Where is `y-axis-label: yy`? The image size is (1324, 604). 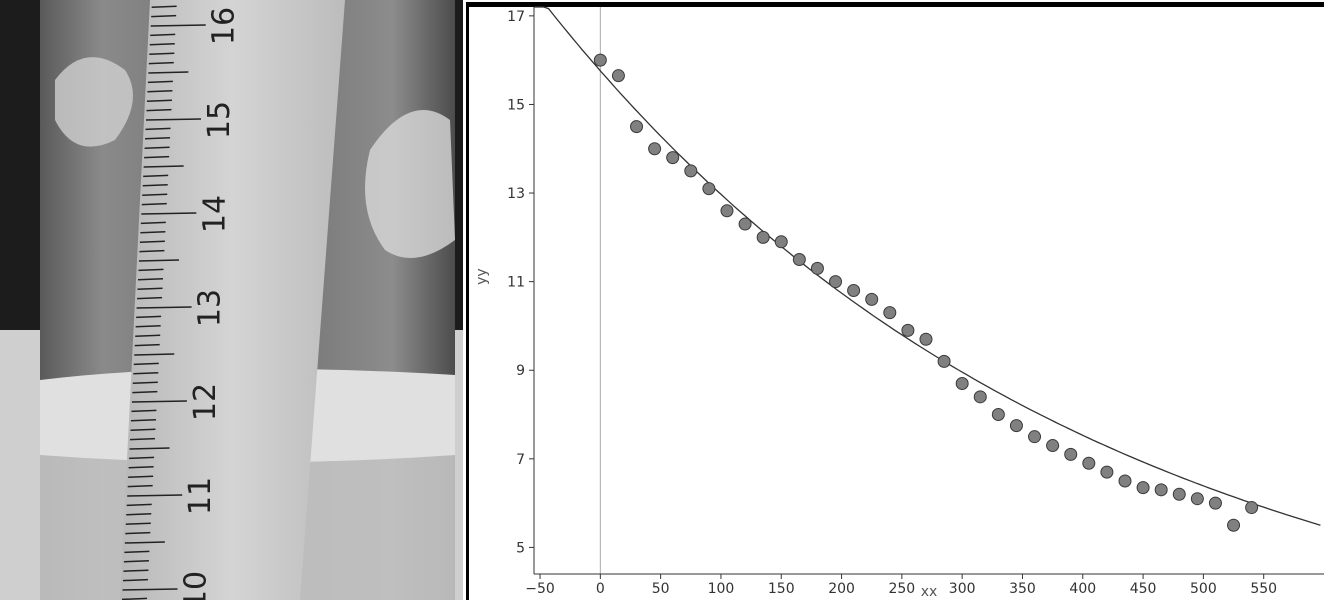
y-axis-label: yy is located at coordinates (482, 276).